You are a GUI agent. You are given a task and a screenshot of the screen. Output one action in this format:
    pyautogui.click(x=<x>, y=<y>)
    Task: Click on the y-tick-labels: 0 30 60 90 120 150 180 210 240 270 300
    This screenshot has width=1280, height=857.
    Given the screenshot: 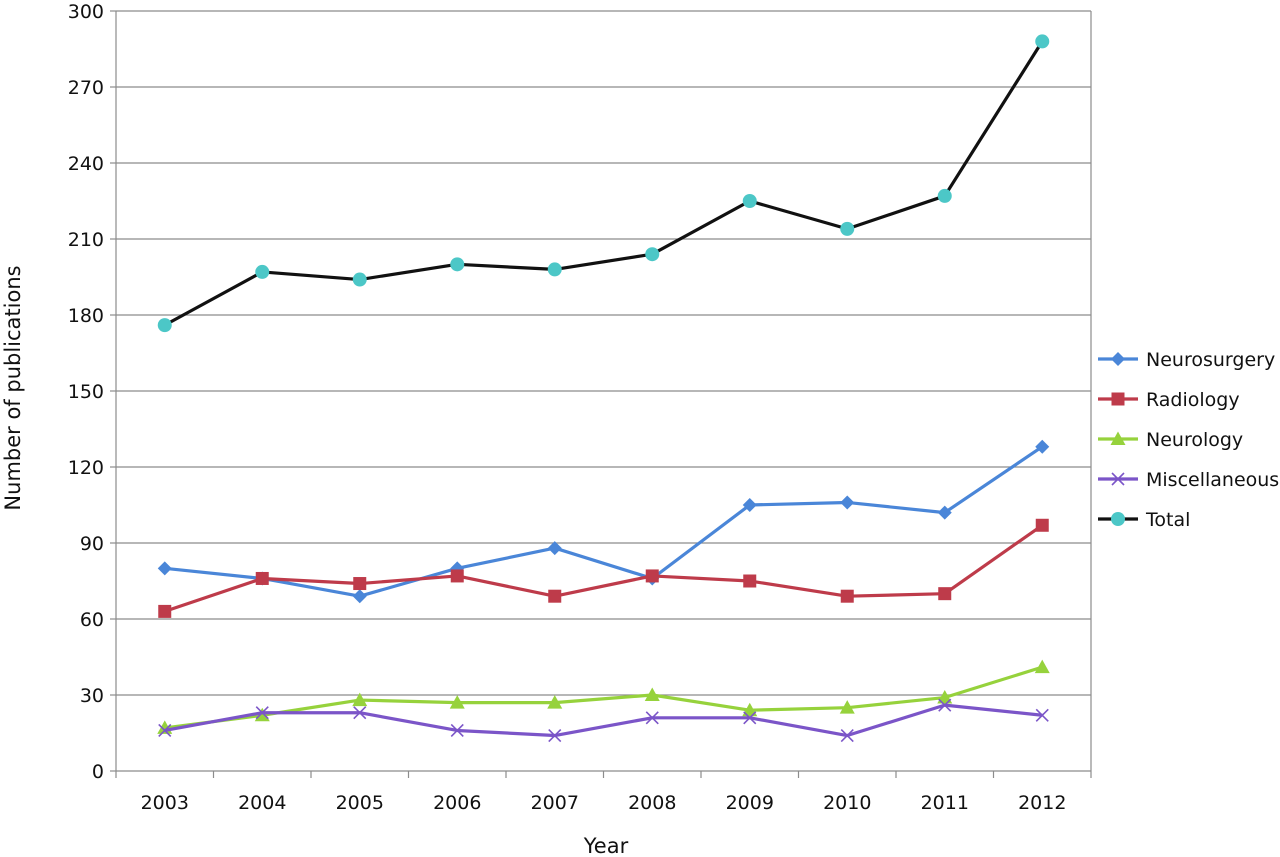 What is the action you would take?
    pyautogui.click(x=86, y=392)
    